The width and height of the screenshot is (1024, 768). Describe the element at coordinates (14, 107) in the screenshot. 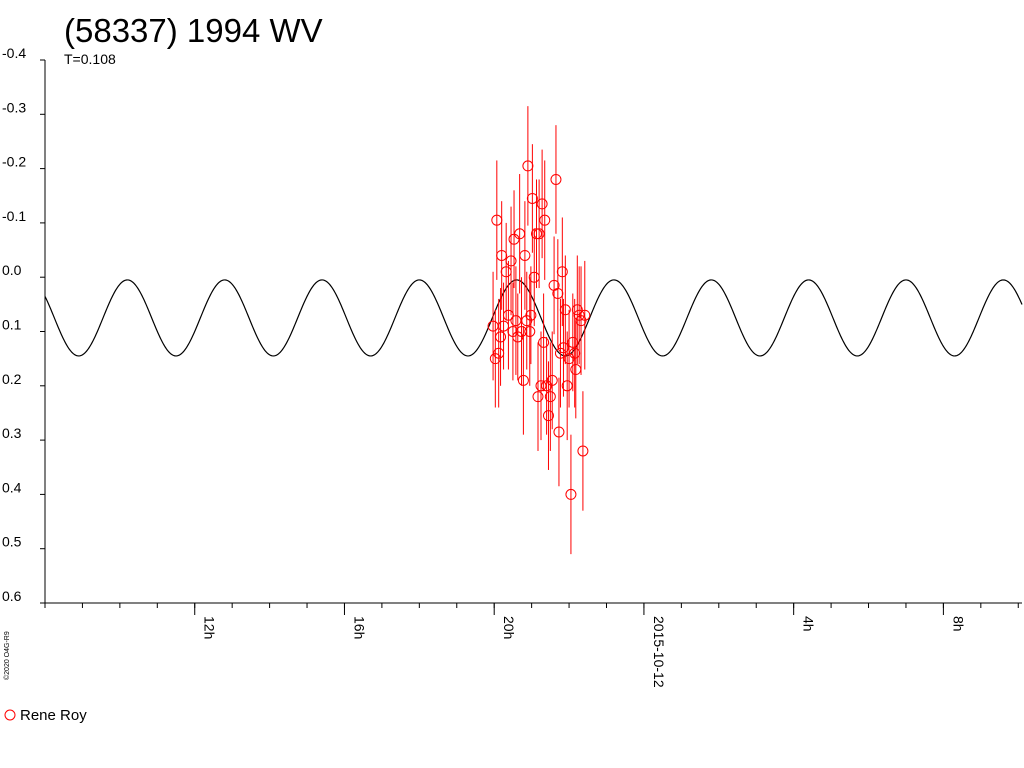

I see `y-tick-label: -0.3` at that location.